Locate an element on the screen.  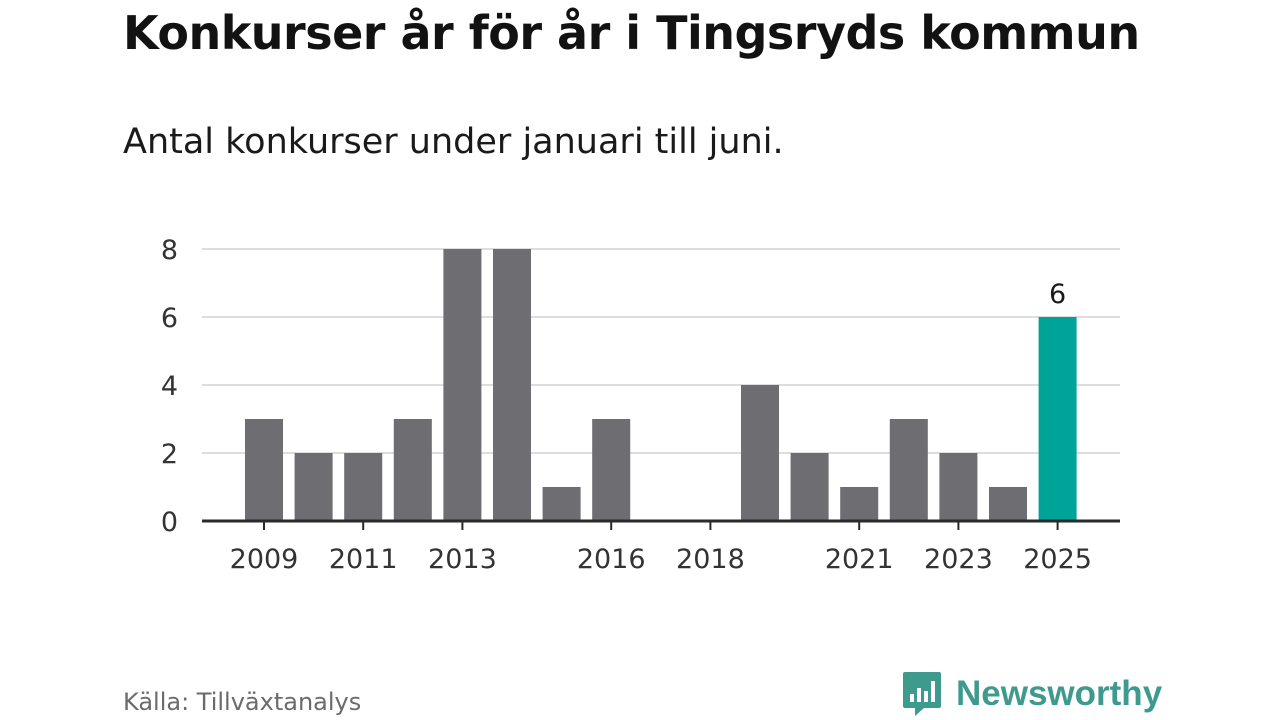
y-axis-ticks: 0 2 4 6 8 is located at coordinates (169, 386).